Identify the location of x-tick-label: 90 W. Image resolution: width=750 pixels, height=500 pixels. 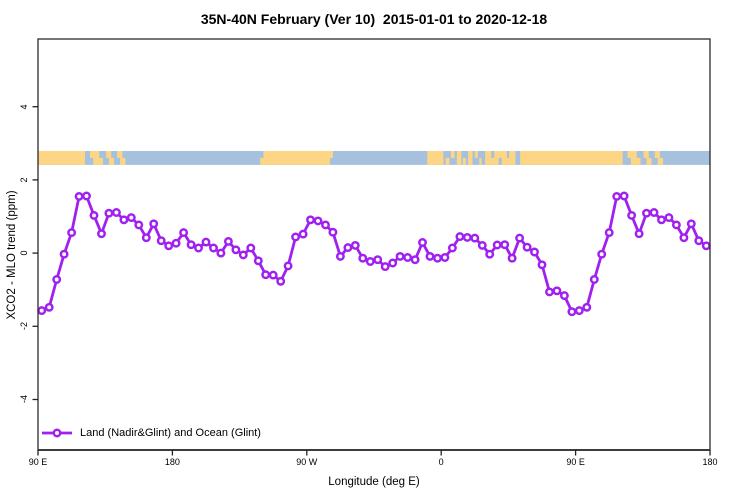
(307, 462).